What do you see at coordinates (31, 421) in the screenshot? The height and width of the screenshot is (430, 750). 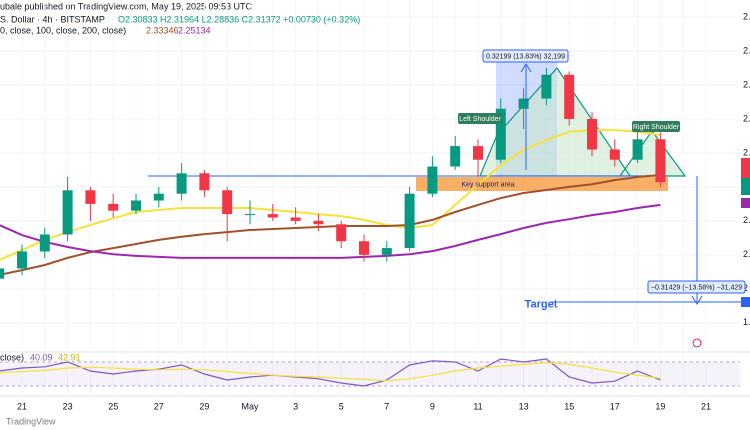 I see `footer: TradingView` at bounding box center [31, 421].